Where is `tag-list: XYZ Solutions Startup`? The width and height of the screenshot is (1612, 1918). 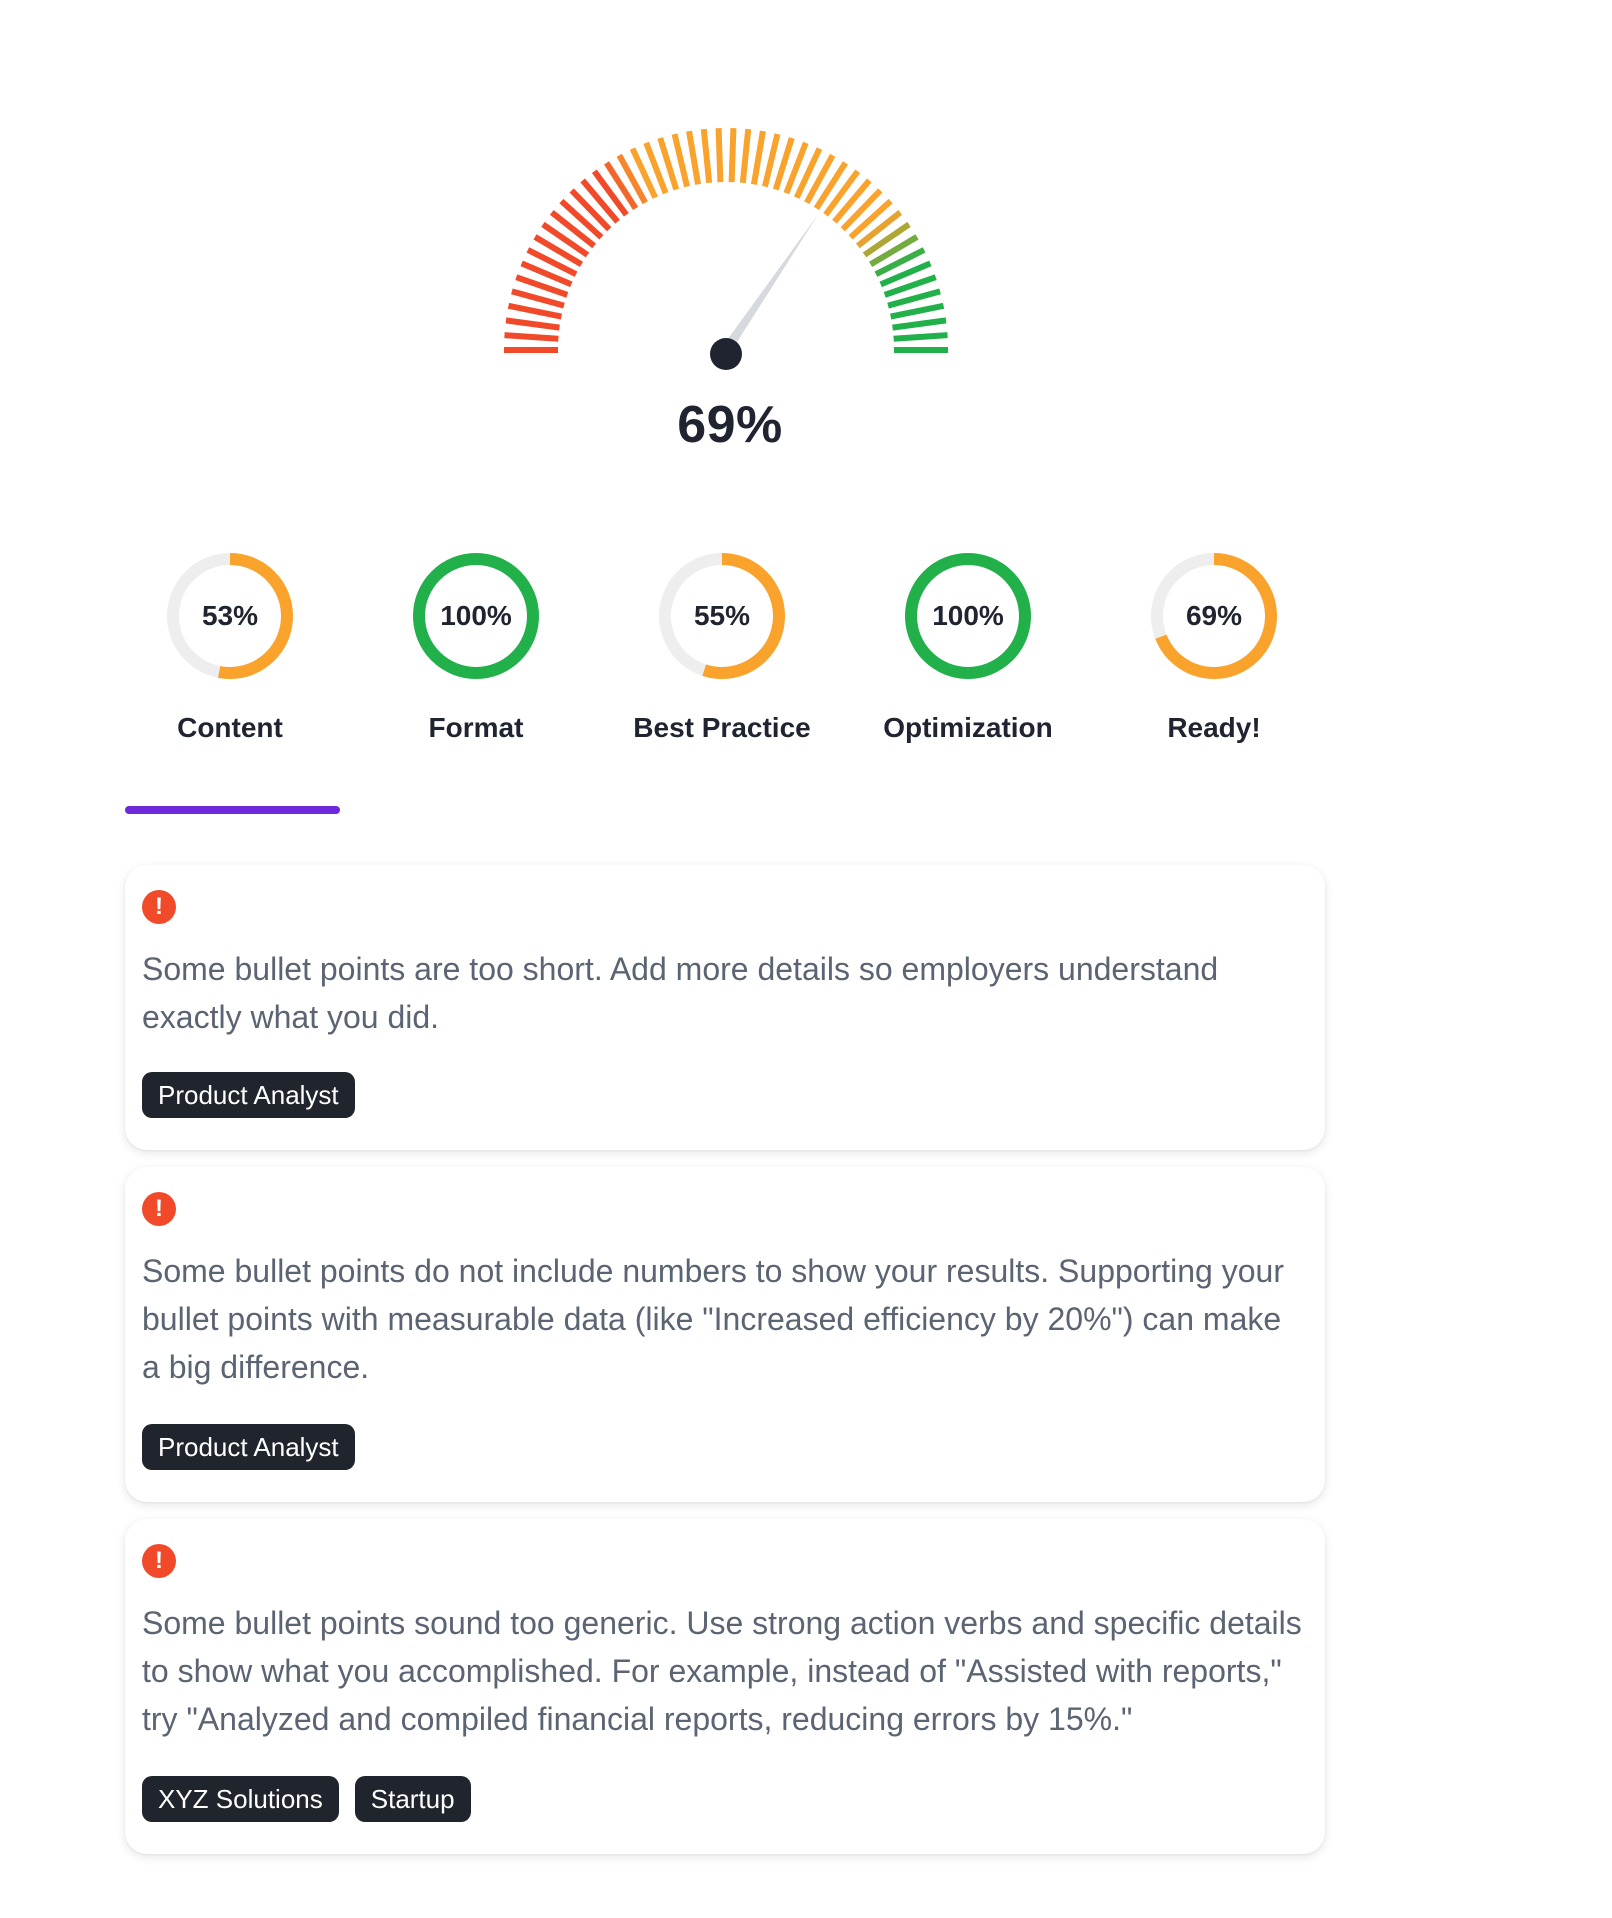 tag-list: XYZ Solutions Startup is located at coordinates (306, 1799).